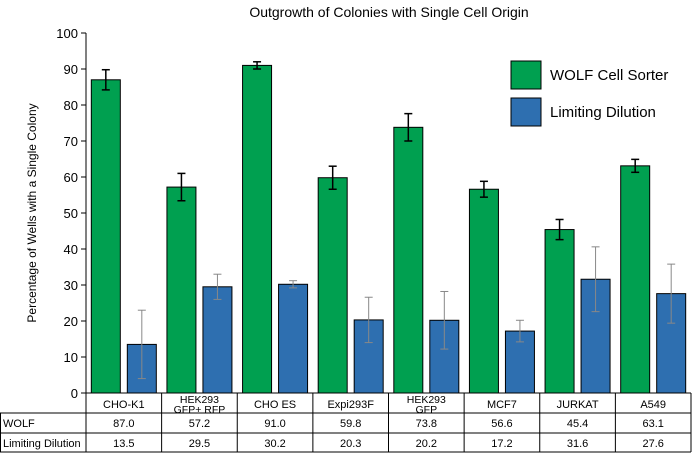 The width and height of the screenshot is (697, 456). I want to click on data-label-limiting-dilution: 31.6, so click(577, 444).